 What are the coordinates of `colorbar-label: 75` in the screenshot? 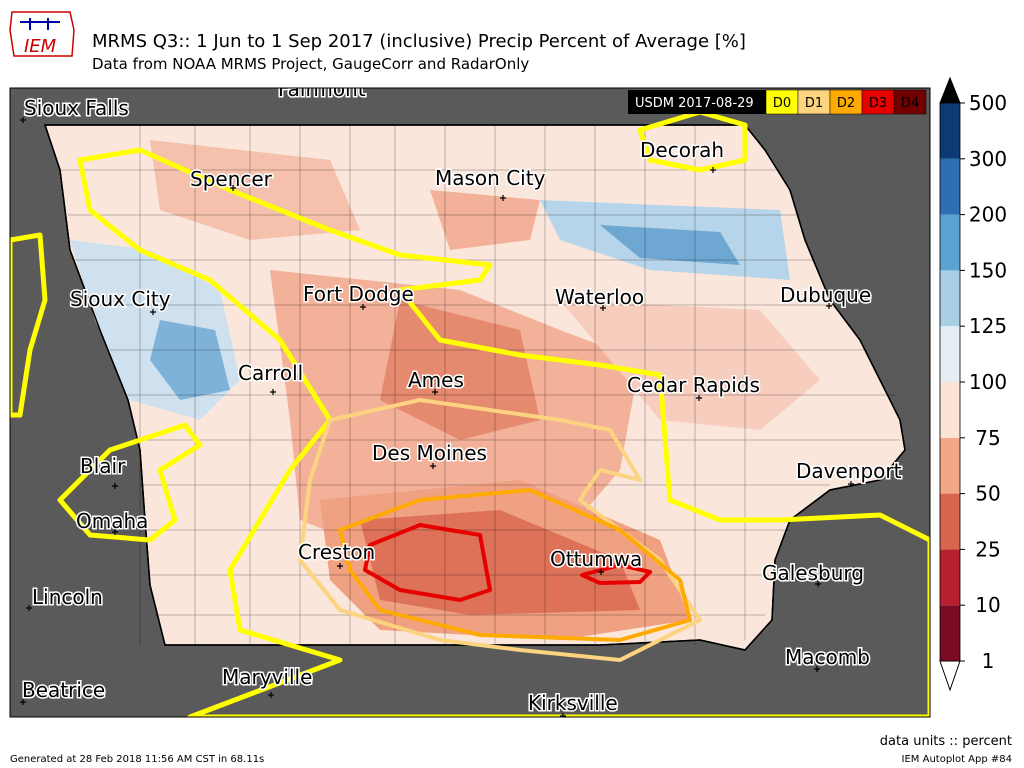 It's located at (987, 438).